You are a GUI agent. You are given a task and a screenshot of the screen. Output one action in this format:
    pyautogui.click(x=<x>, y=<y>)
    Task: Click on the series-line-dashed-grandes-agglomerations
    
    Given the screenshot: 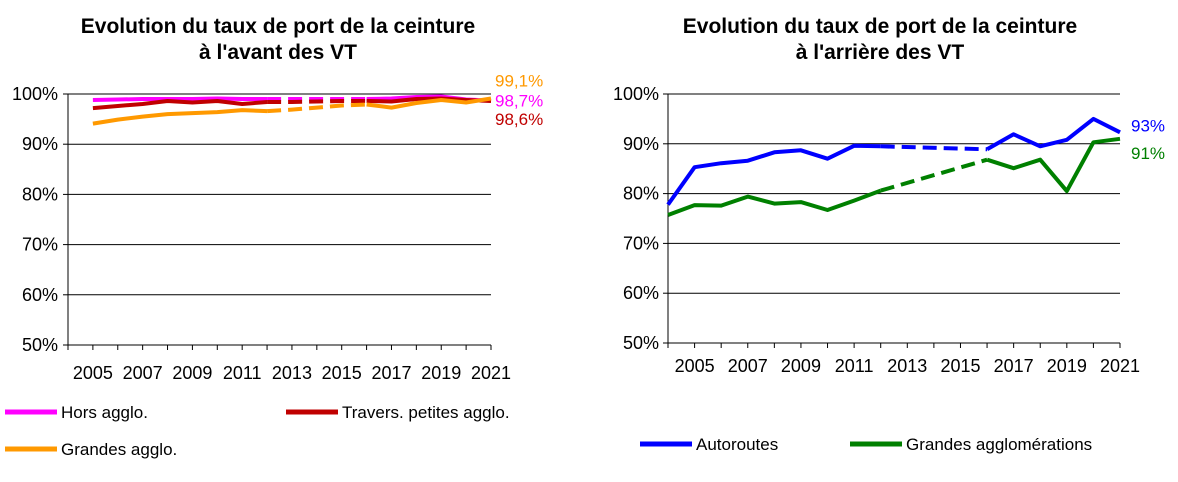 What is the action you would take?
    pyautogui.click(x=934, y=175)
    